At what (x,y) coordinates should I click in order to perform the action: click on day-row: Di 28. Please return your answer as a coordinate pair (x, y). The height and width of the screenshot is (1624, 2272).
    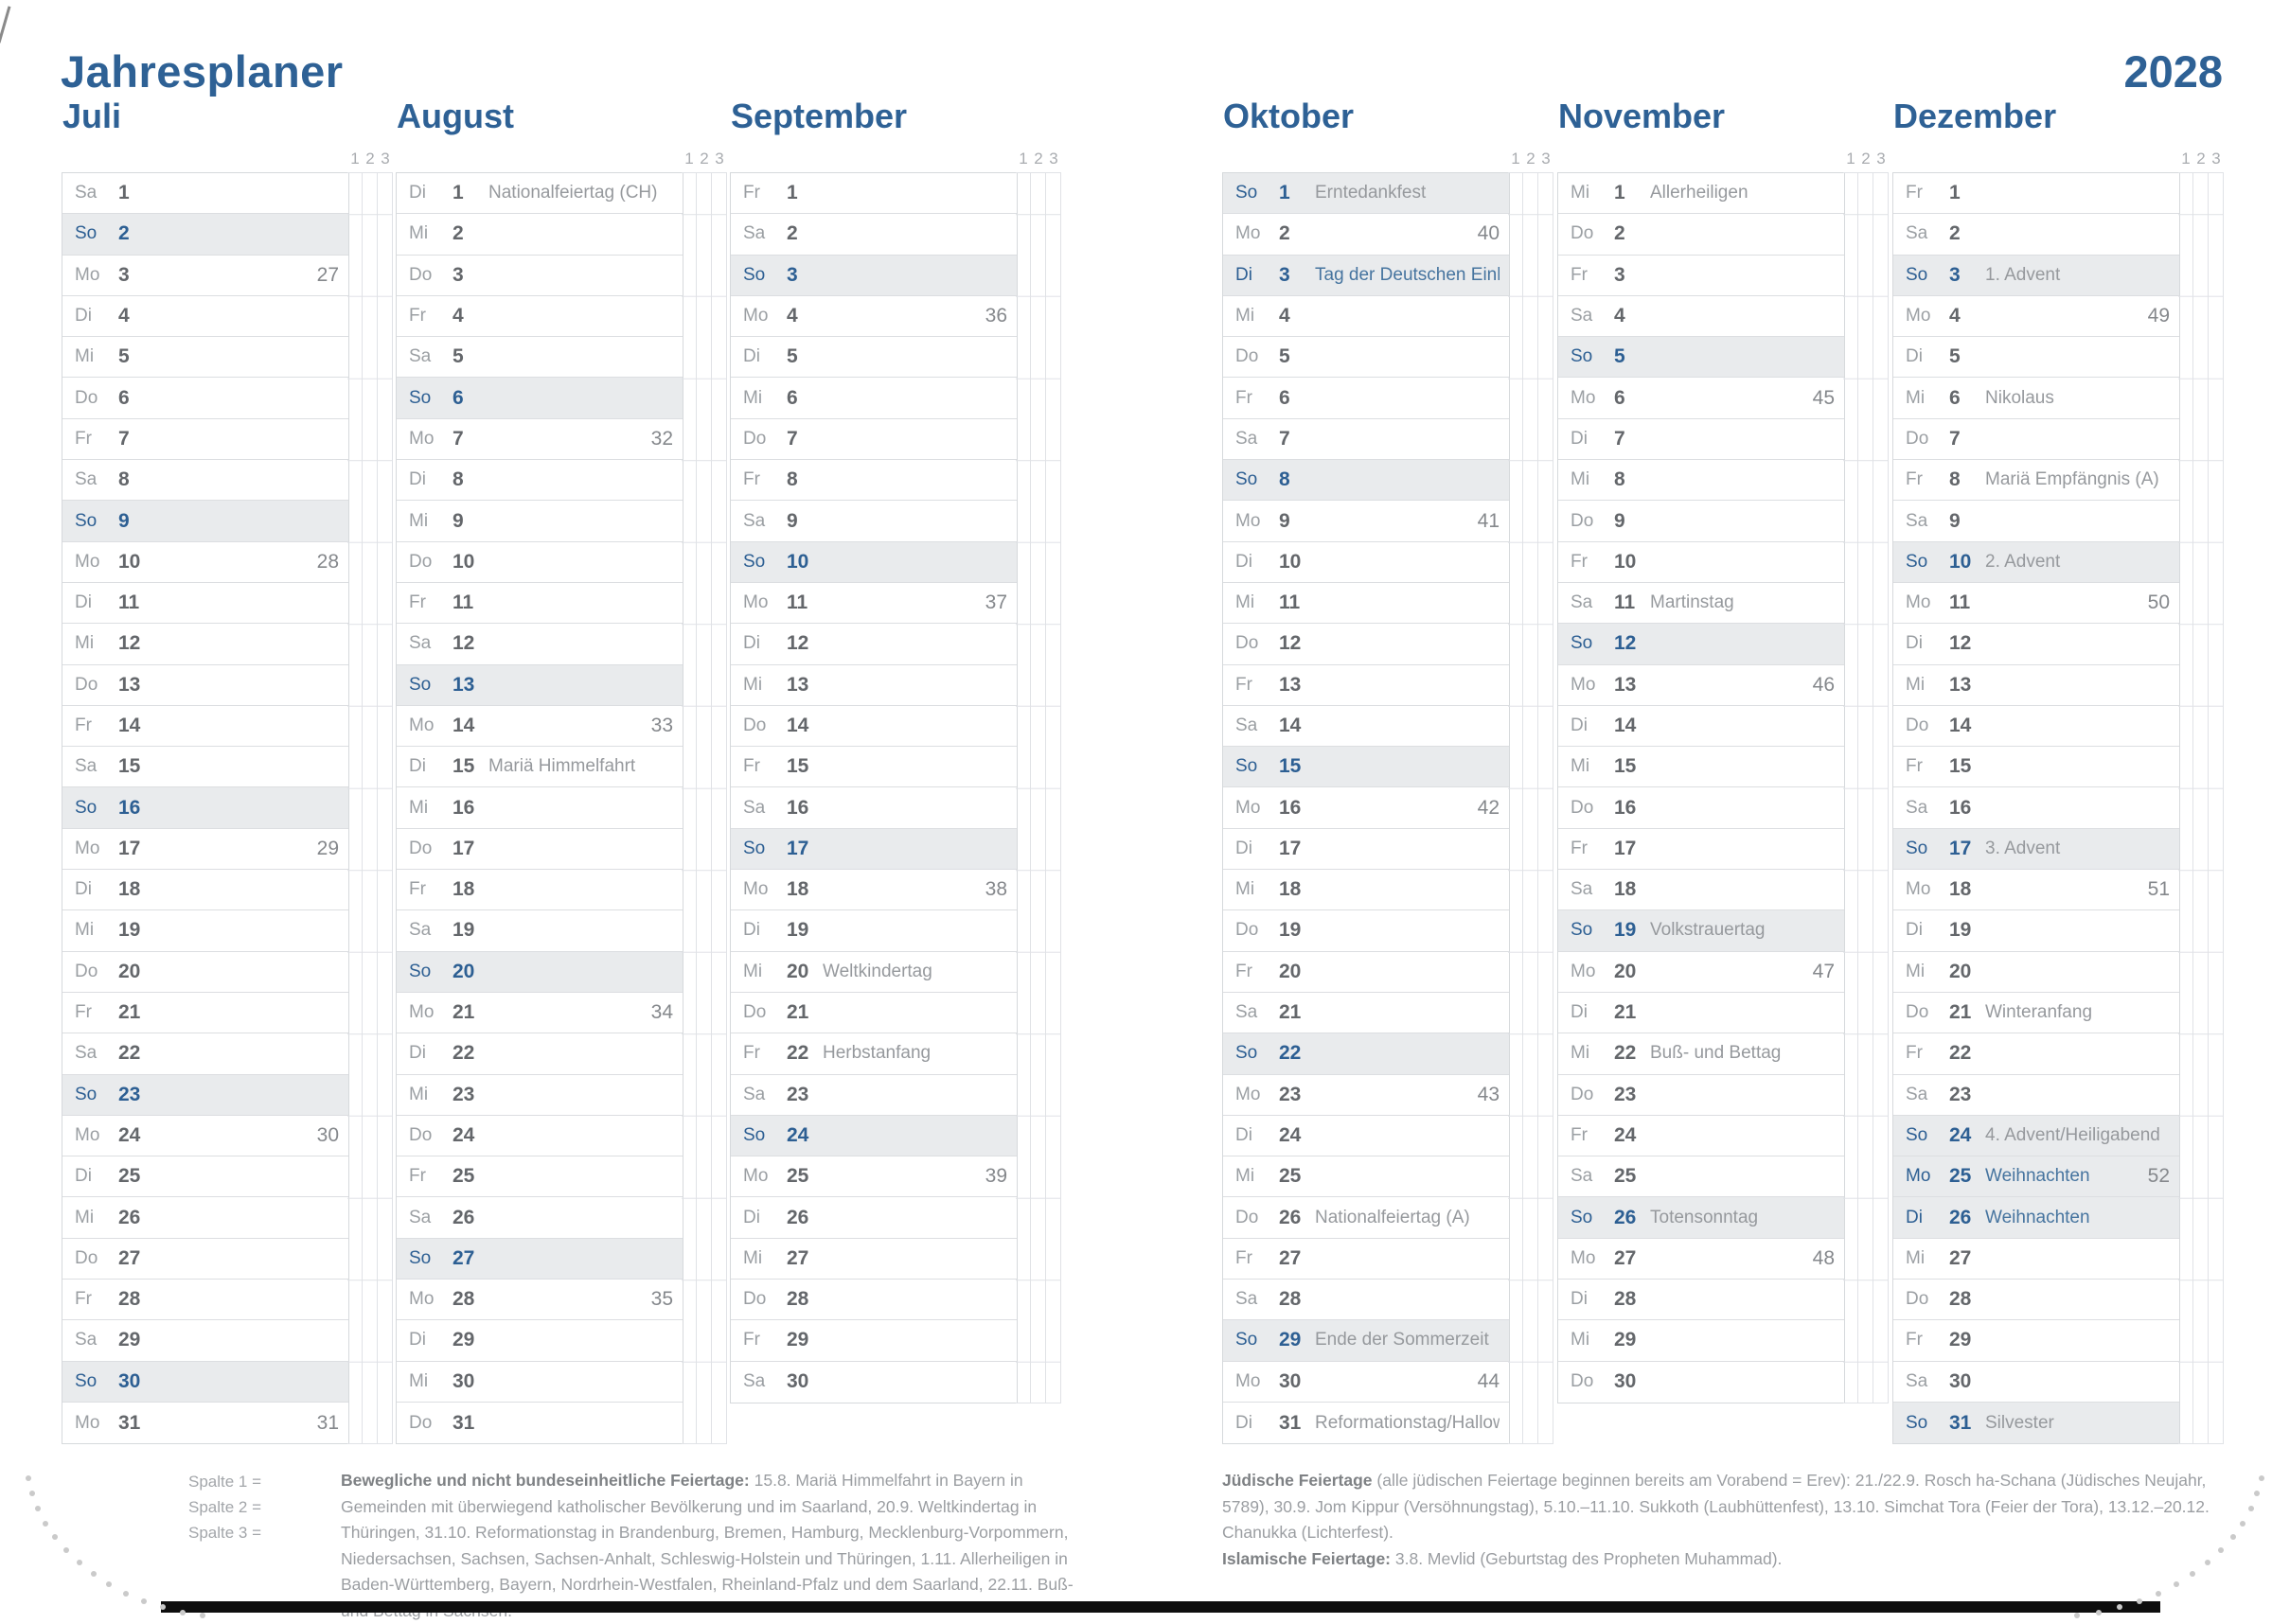
    Looking at the image, I should click on (1701, 1301).